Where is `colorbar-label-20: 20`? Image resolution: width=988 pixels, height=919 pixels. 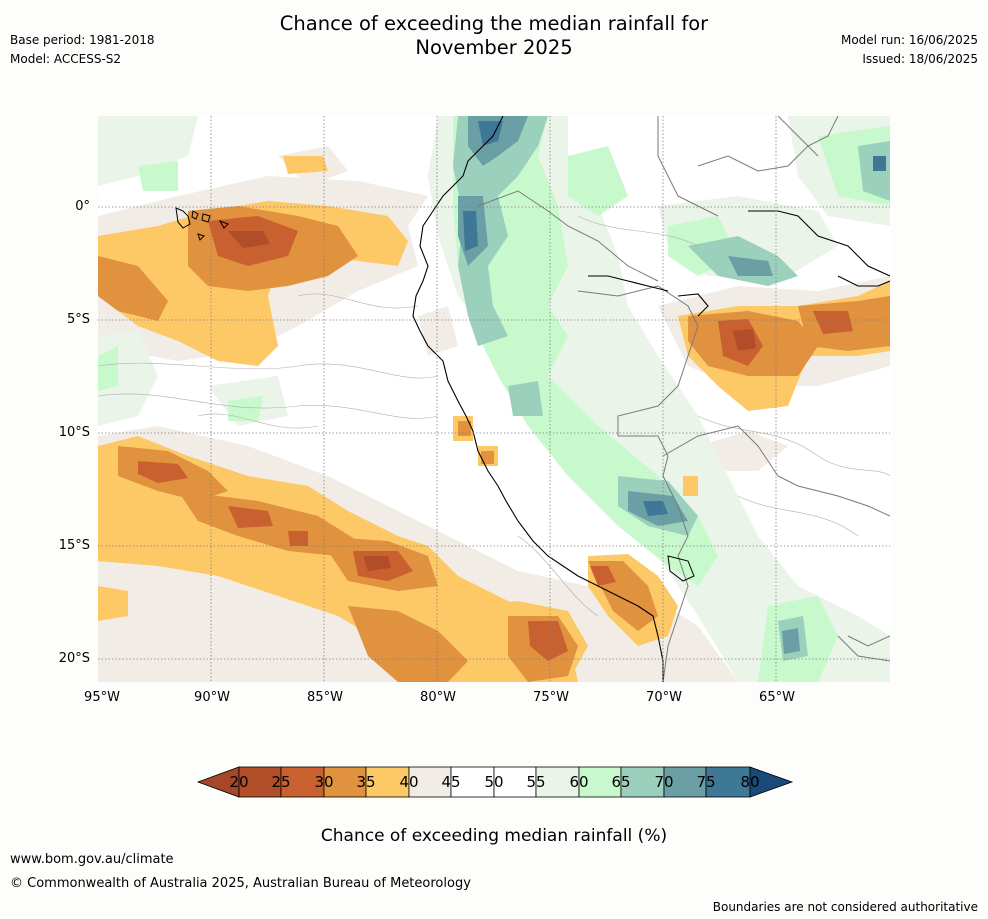 colorbar-label-20: 20 is located at coordinates (239, 782).